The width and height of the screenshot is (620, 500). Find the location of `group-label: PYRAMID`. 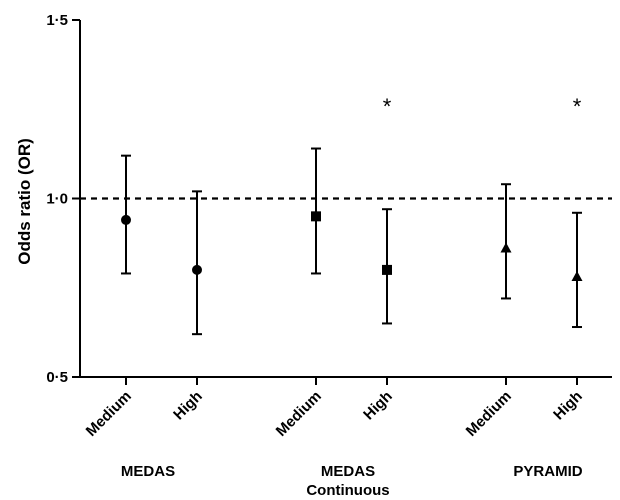

group-label: PYRAMID is located at coordinates (547, 471).